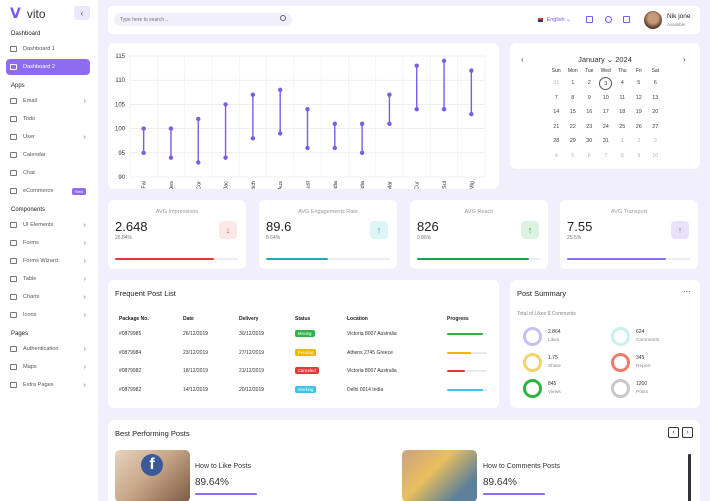 The height and width of the screenshot is (501, 710). I want to click on carousel-next-button: ›, so click(687, 432).